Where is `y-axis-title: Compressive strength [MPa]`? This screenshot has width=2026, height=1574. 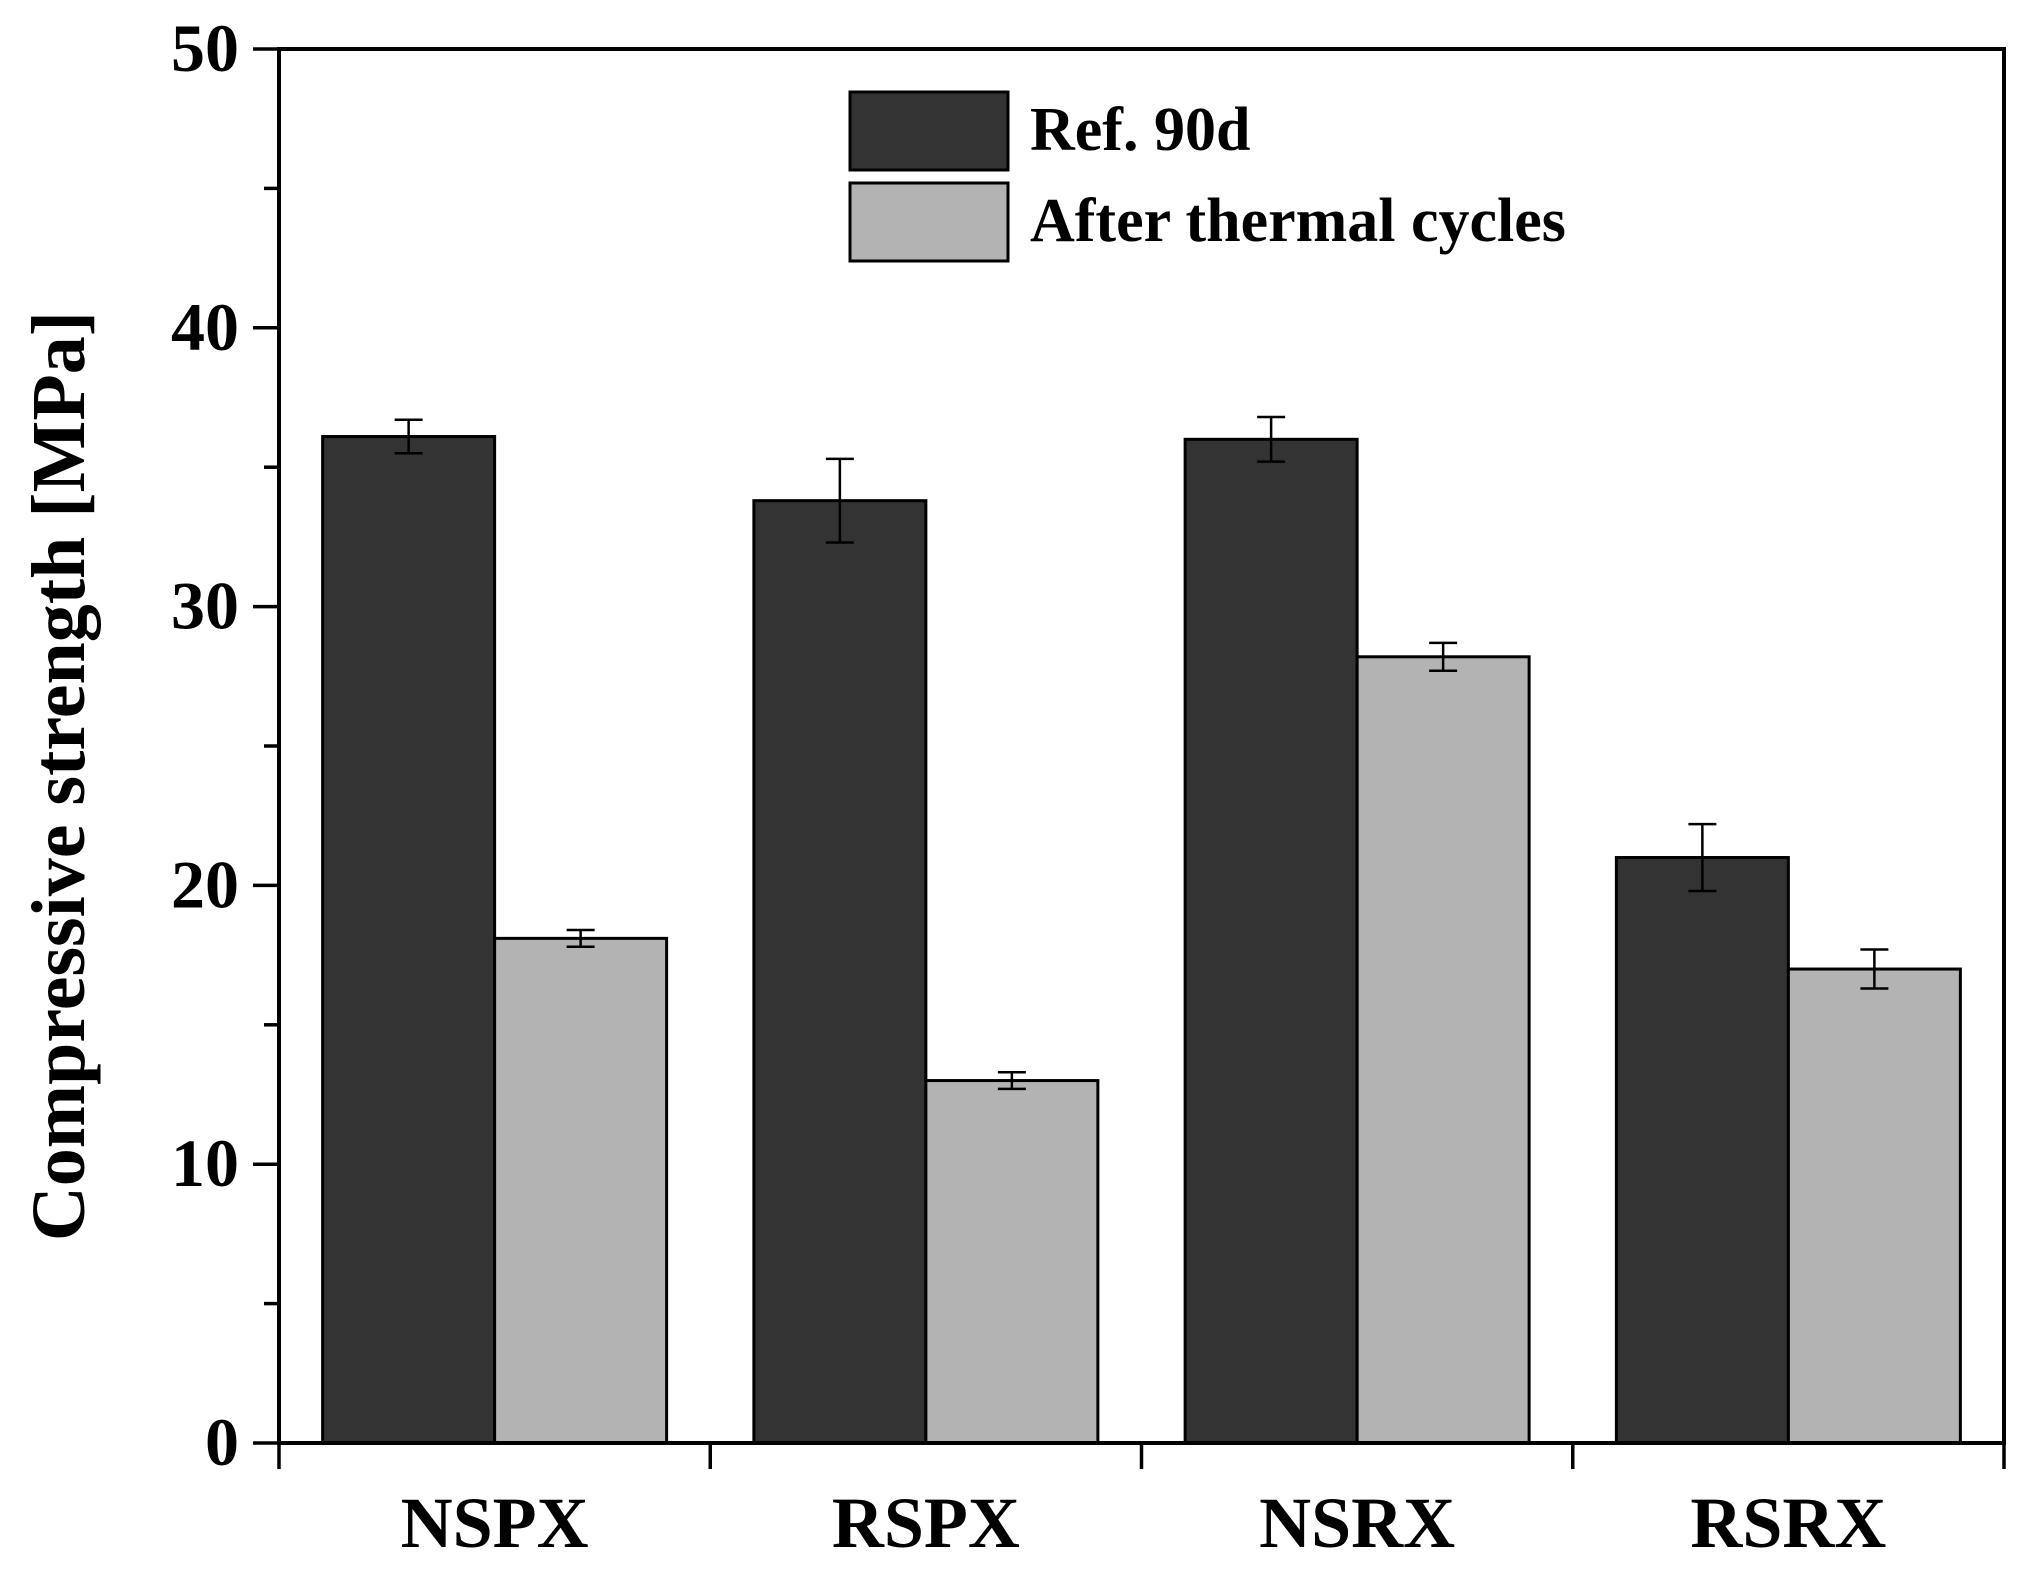 y-axis-title: Compressive strength [MPa] is located at coordinates (59, 776).